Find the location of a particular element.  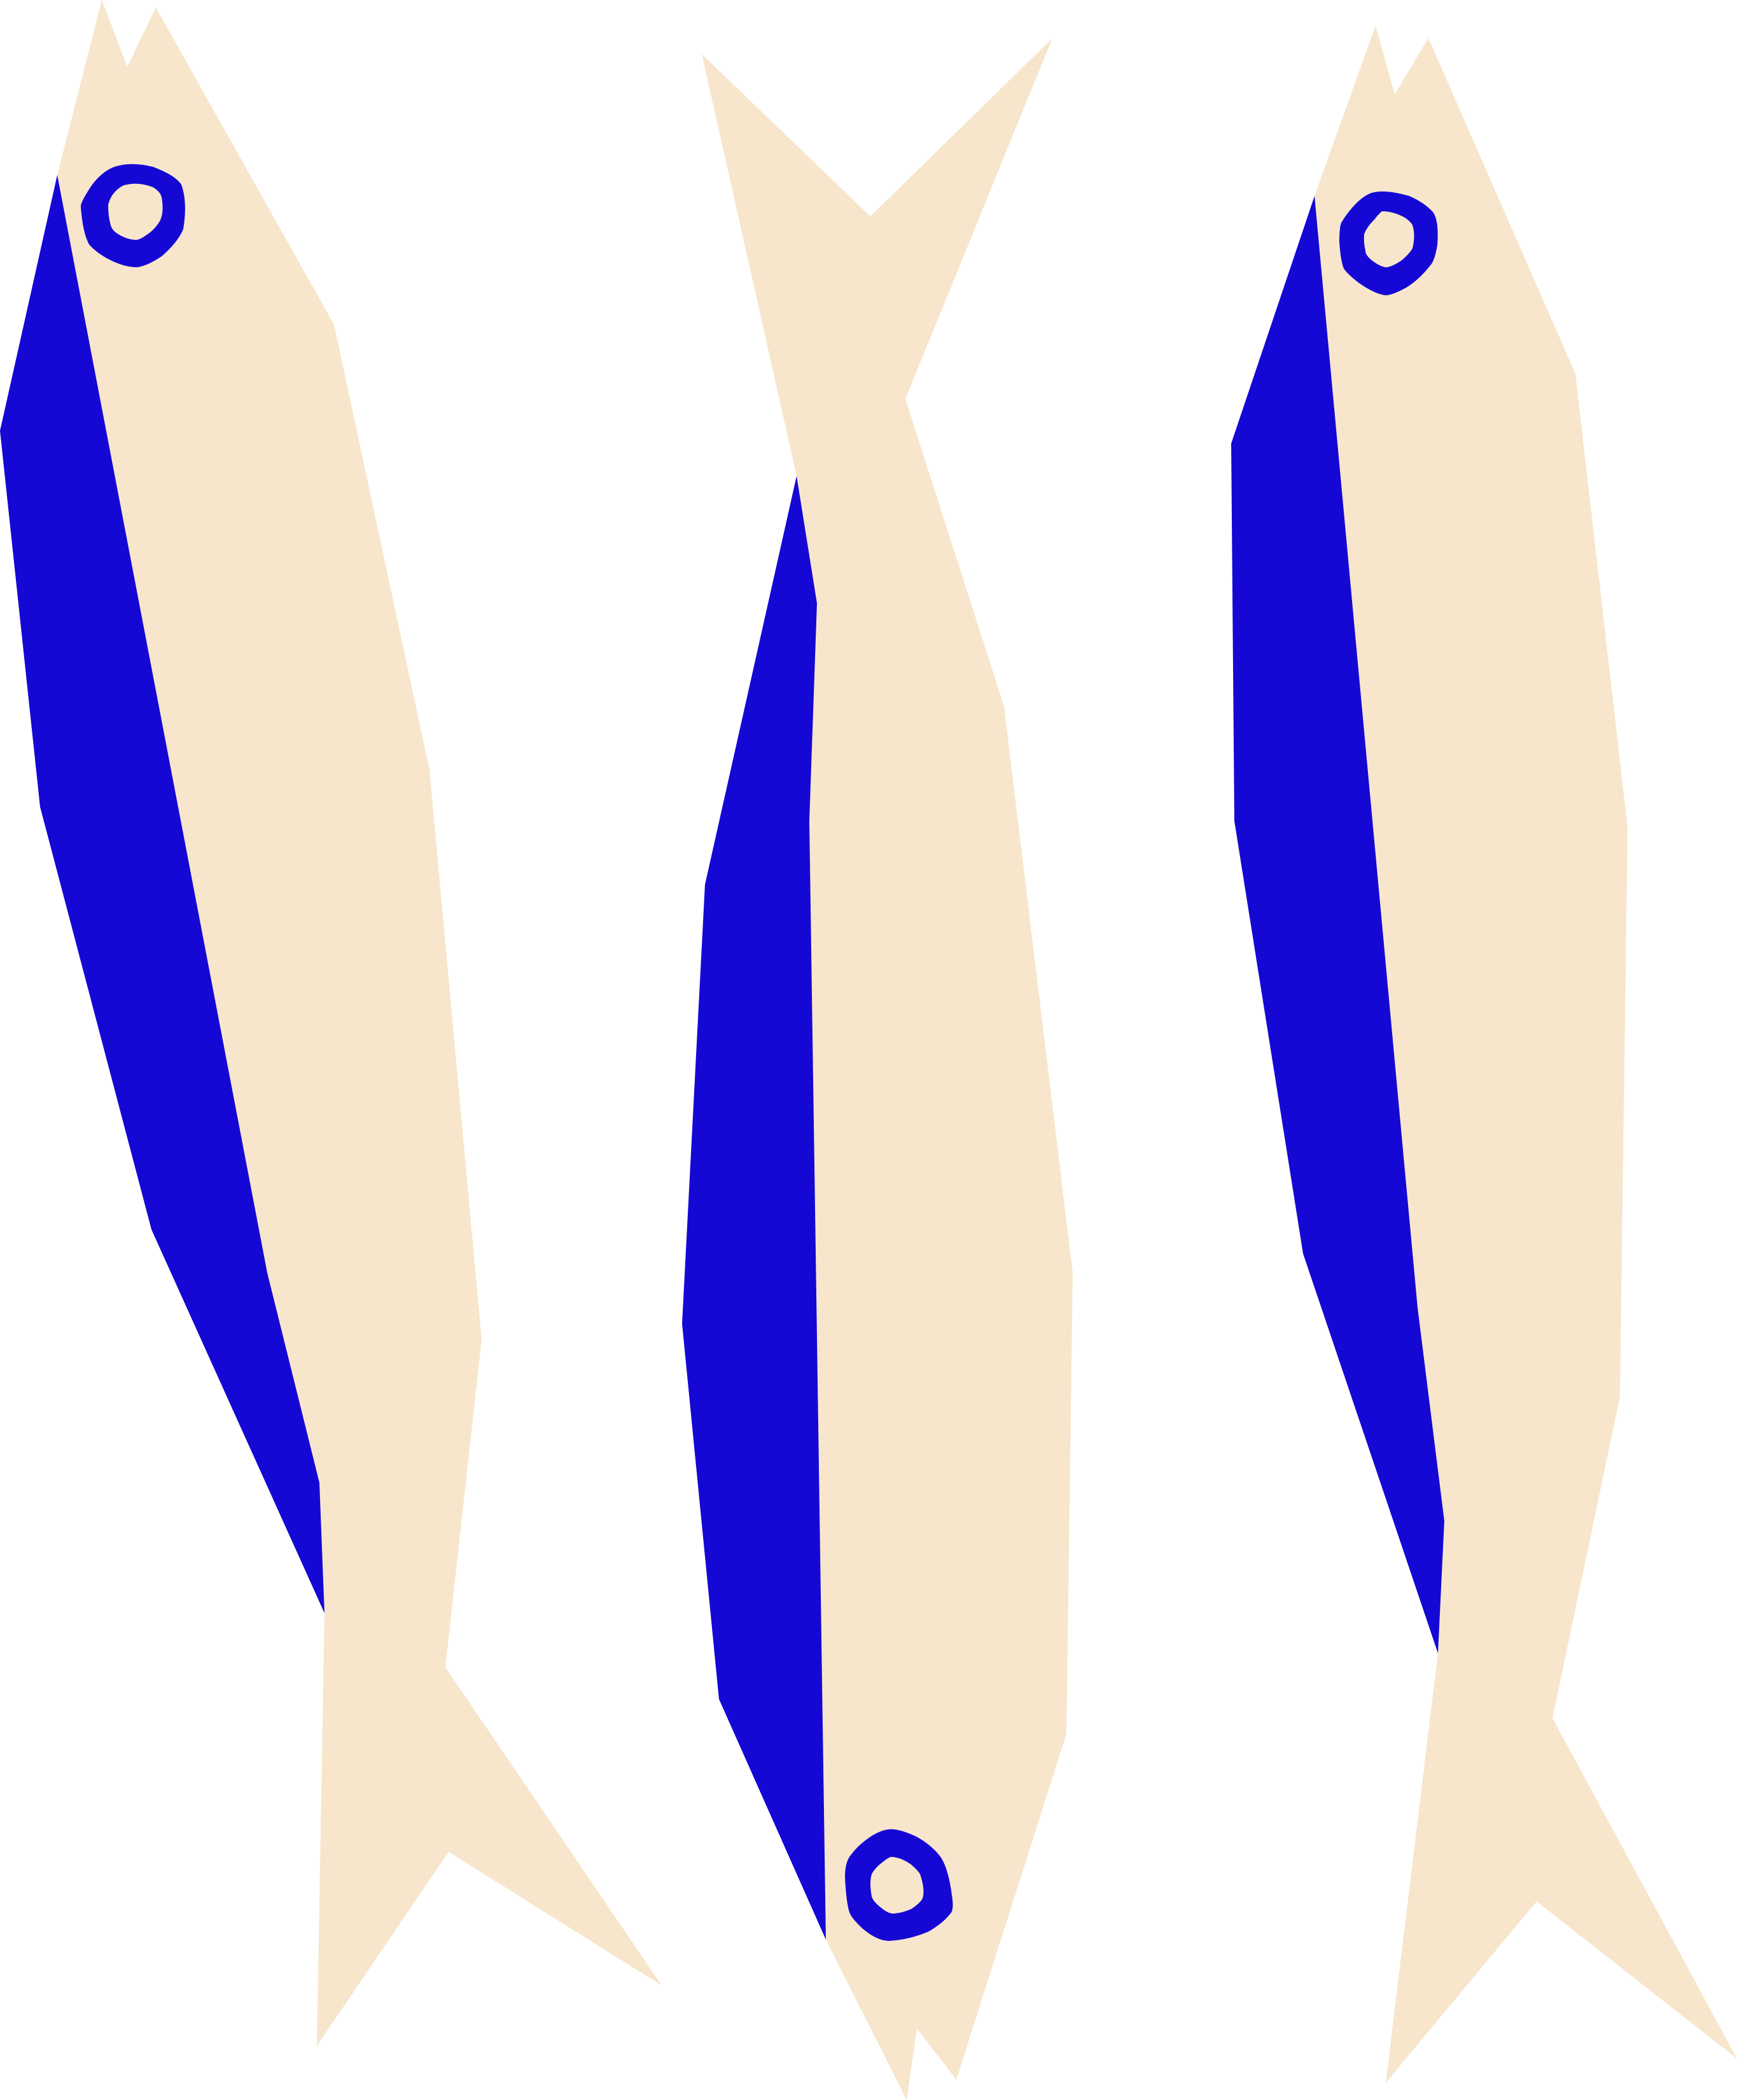

fish-left-belly is located at coordinates (162, 894).